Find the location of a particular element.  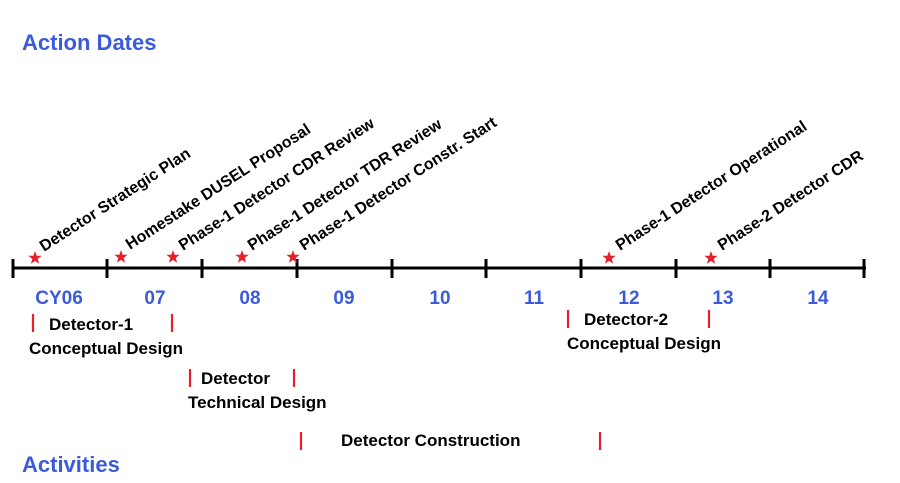

activity-label: Detector Construction is located at coordinates (430, 440).